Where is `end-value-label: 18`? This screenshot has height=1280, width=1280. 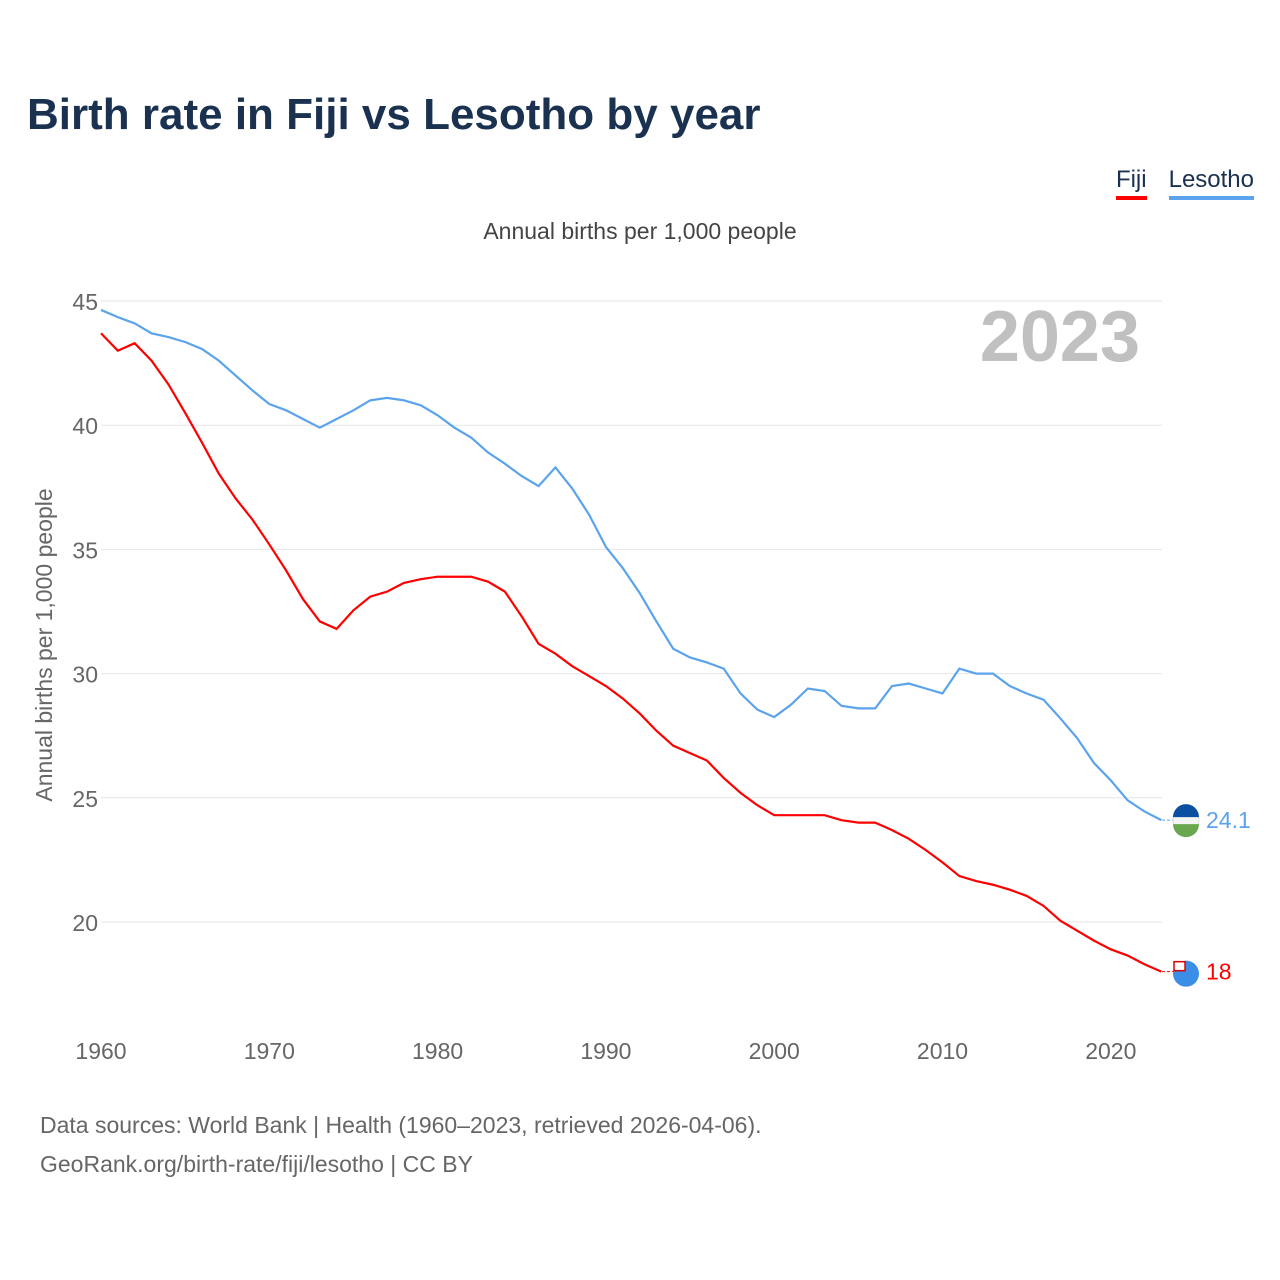
end-value-label: 18 is located at coordinates (1219, 972).